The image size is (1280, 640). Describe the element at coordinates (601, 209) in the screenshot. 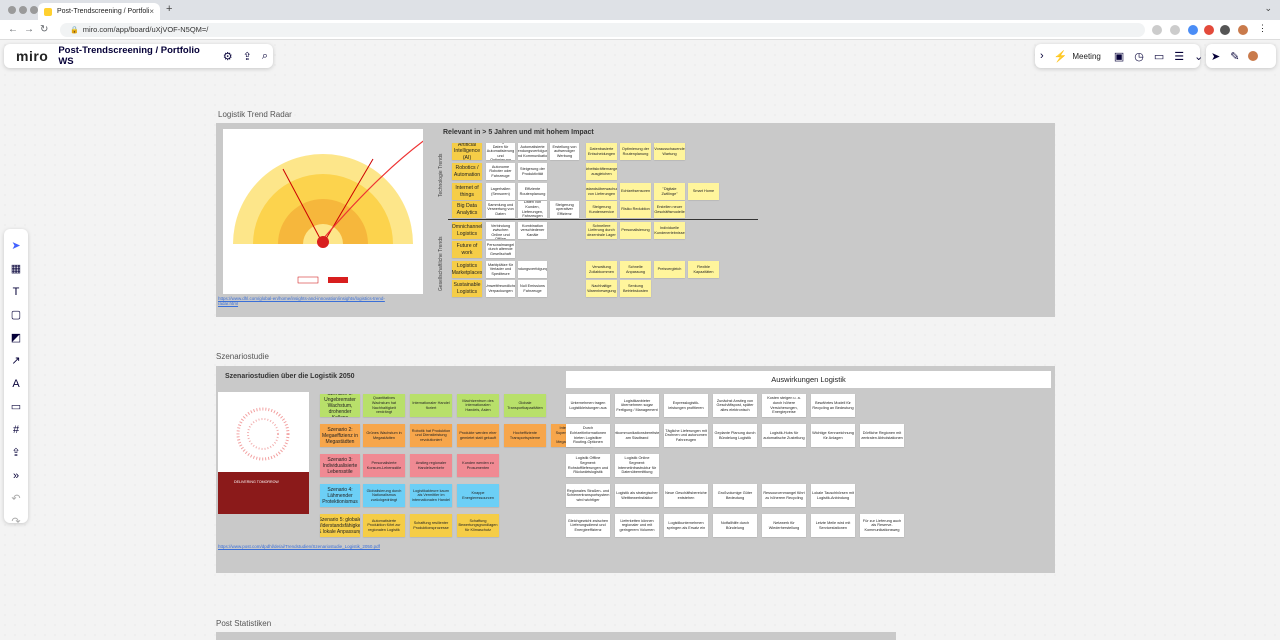

I see `insight-sticky-note: Steigerung Kundenservice` at that location.